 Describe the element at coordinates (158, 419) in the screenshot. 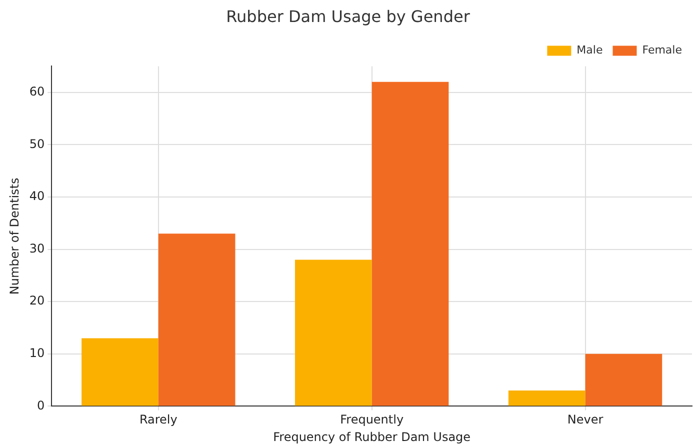

I see `x-tick-label: Rarely` at that location.